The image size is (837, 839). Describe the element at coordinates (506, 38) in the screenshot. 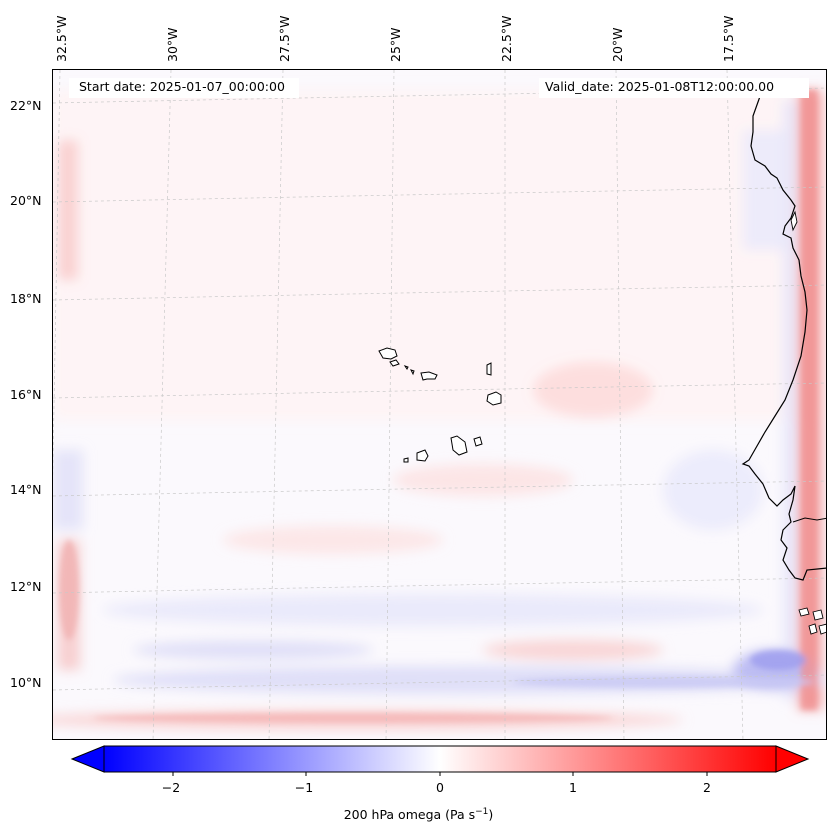

I see `lon-label-22.5W: 22.5°W` at that location.